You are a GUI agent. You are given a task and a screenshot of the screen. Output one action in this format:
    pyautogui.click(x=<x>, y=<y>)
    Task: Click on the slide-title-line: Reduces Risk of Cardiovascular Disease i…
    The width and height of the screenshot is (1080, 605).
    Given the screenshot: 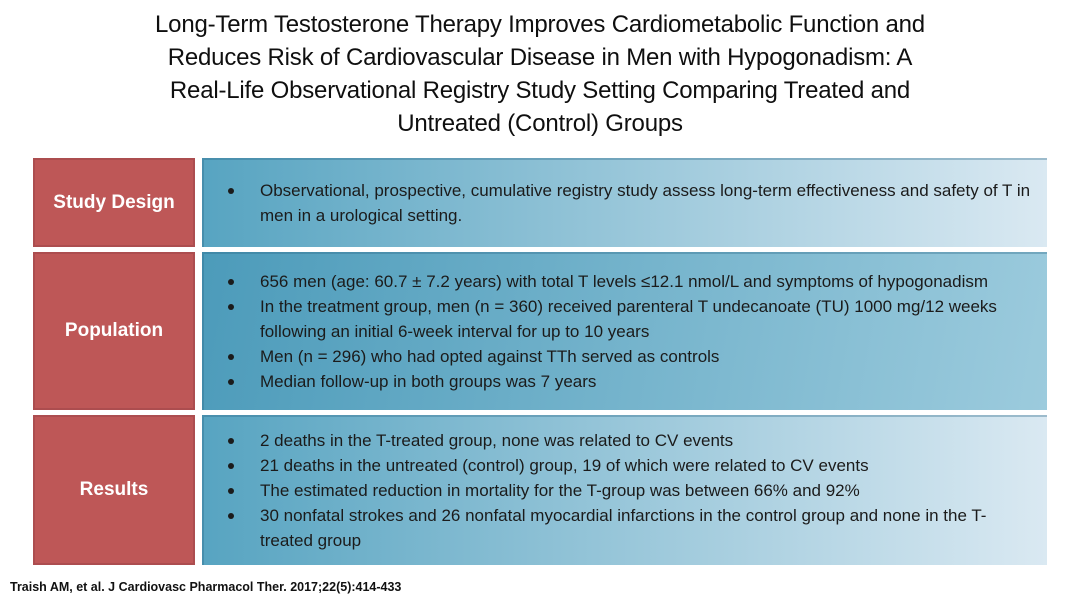 What is the action you would take?
    pyautogui.click(x=540, y=57)
    